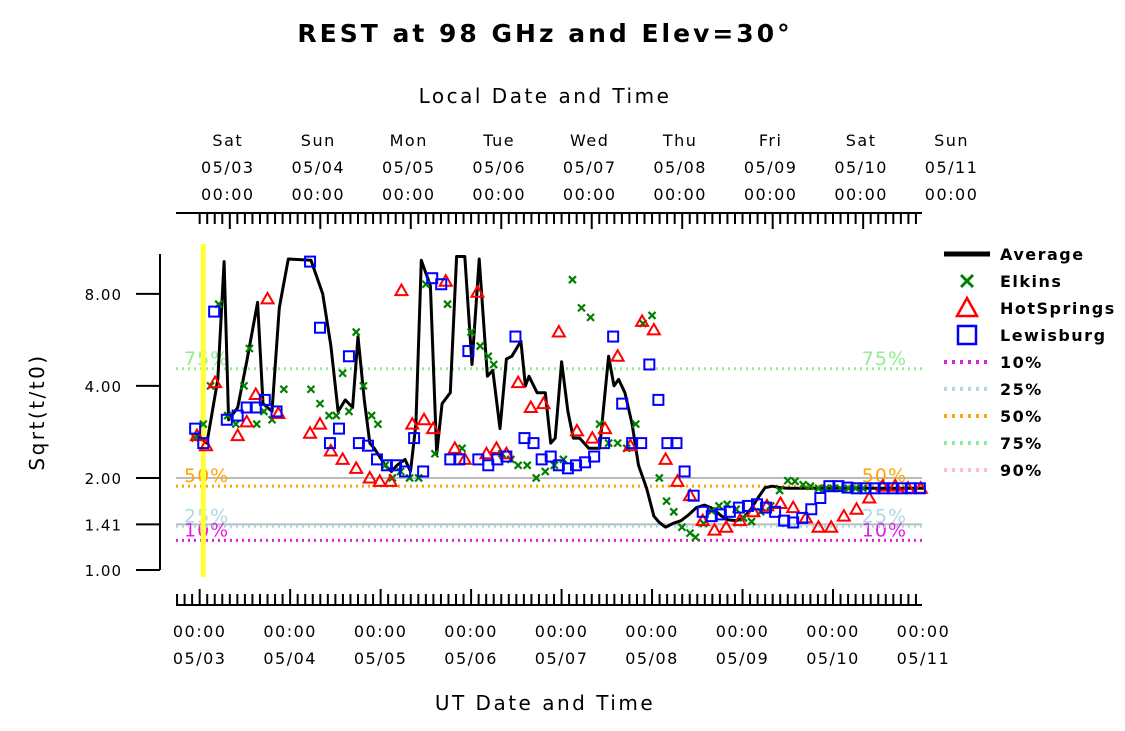 The image size is (1125, 731). Describe the element at coordinates (228, 194) in the screenshot. I see `top-tick-time-0: 00:00` at that location.